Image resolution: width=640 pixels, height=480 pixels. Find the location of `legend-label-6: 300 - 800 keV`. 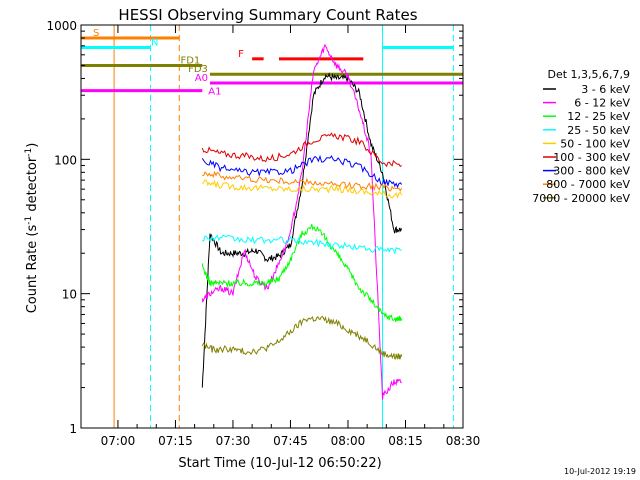

legend-label-6: 300 - 800 keV is located at coordinates (591, 171).